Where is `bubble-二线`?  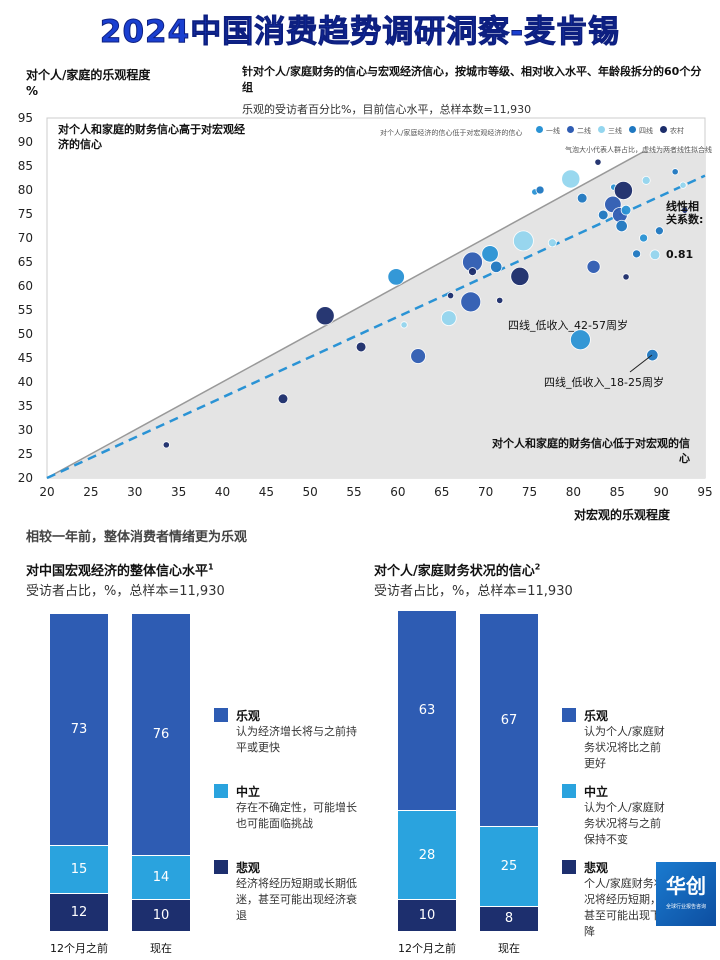 bubble-二线 is located at coordinates (593, 266).